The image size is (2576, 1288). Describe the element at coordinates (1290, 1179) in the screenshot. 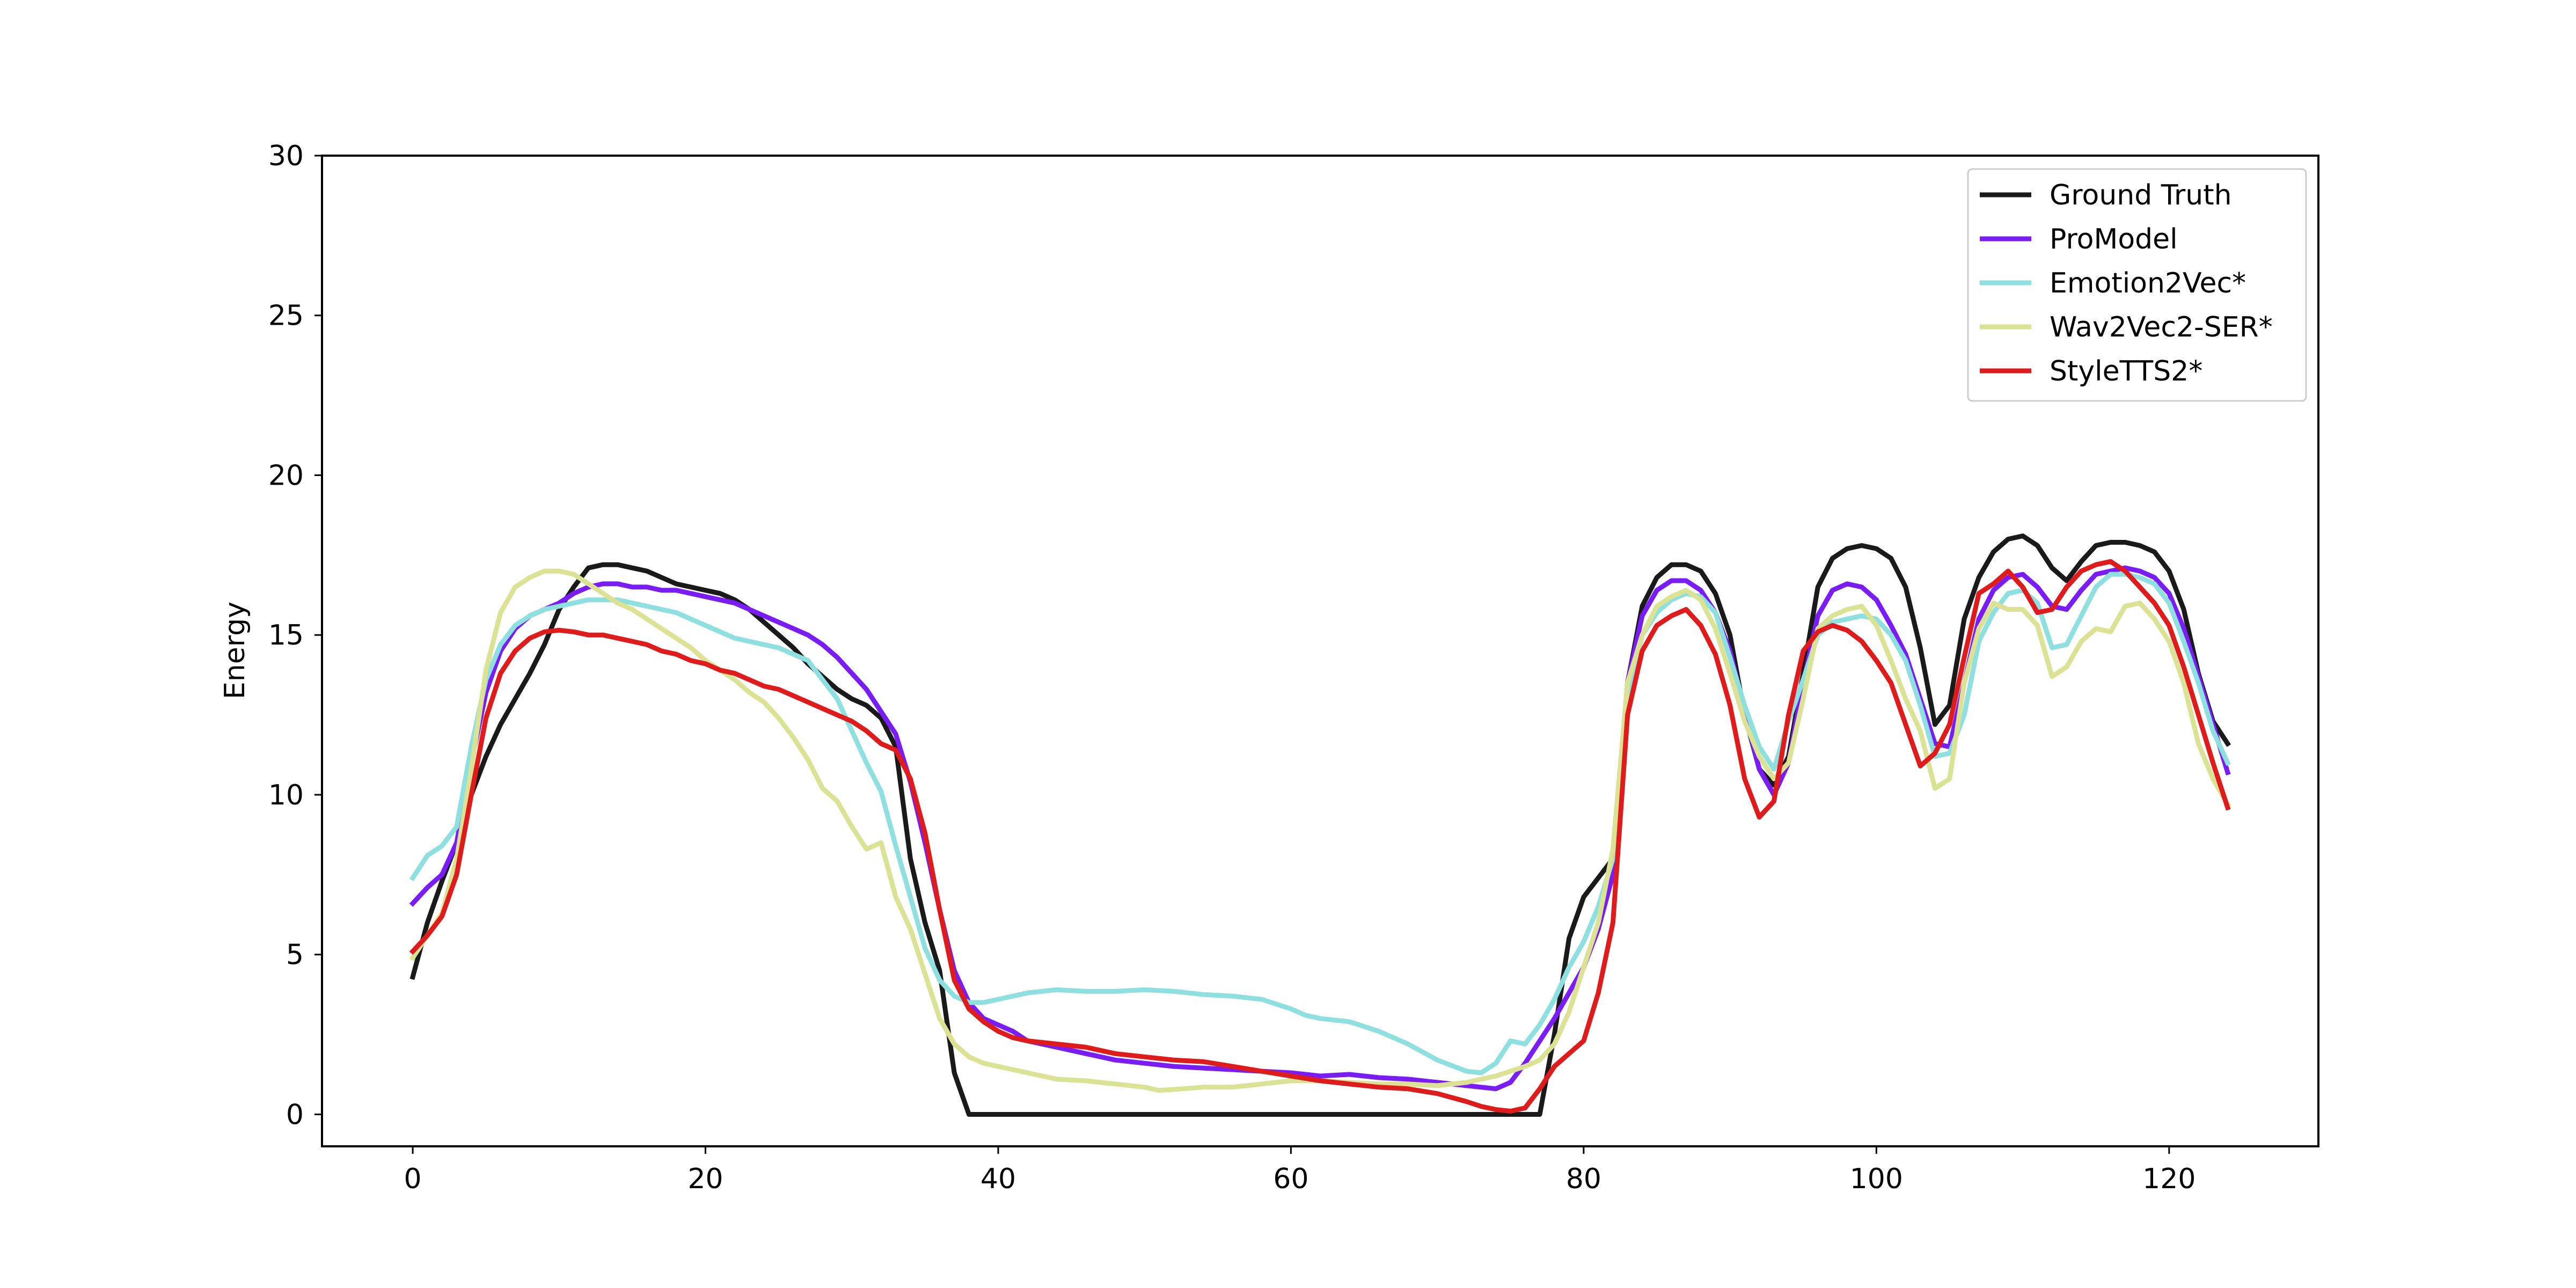

I see `x-tick-label: 60` at that location.